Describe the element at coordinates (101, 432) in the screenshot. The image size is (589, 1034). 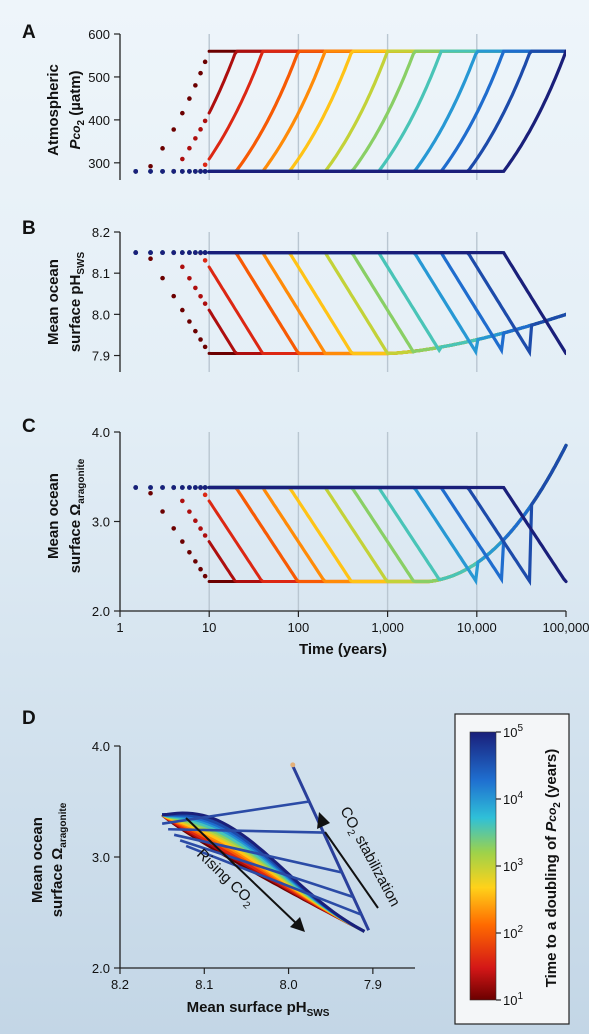
I see `y-tick-label: 4.0` at that location.